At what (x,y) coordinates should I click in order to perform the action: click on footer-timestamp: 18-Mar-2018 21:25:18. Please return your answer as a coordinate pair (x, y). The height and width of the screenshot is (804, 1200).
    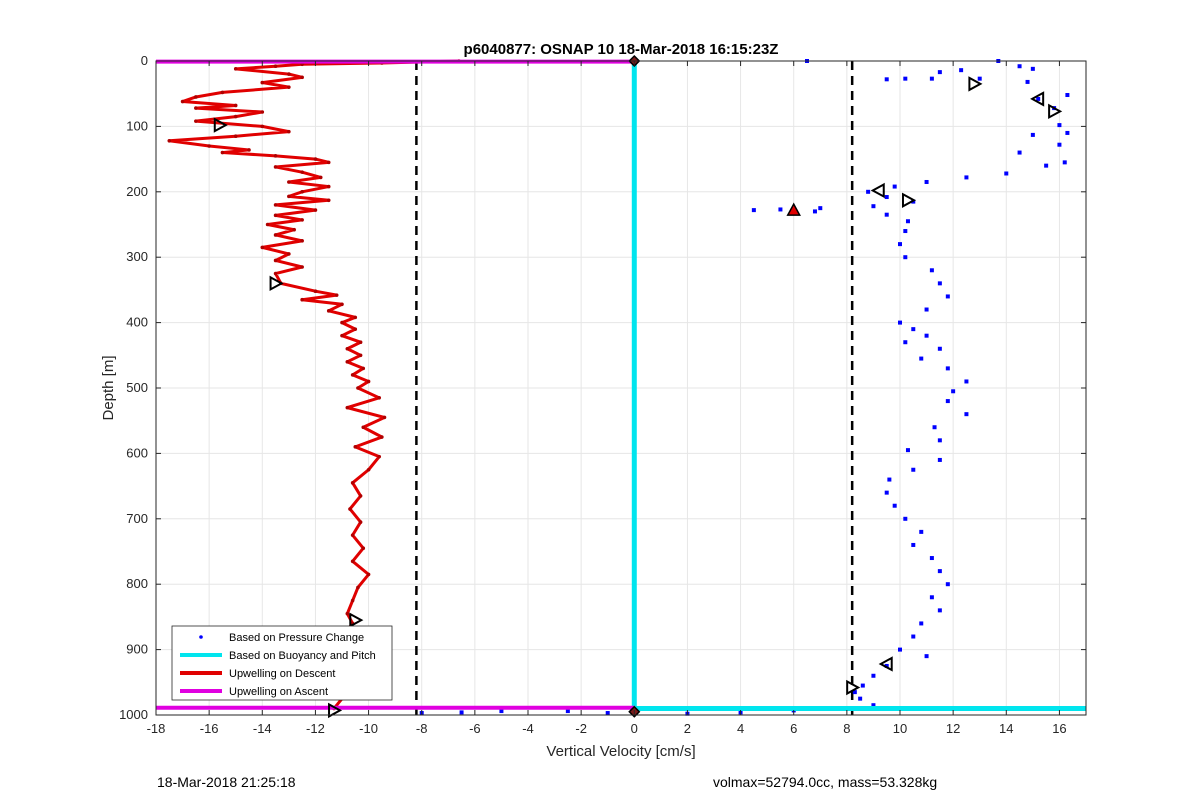
    Looking at the image, I should click on (226, 782).